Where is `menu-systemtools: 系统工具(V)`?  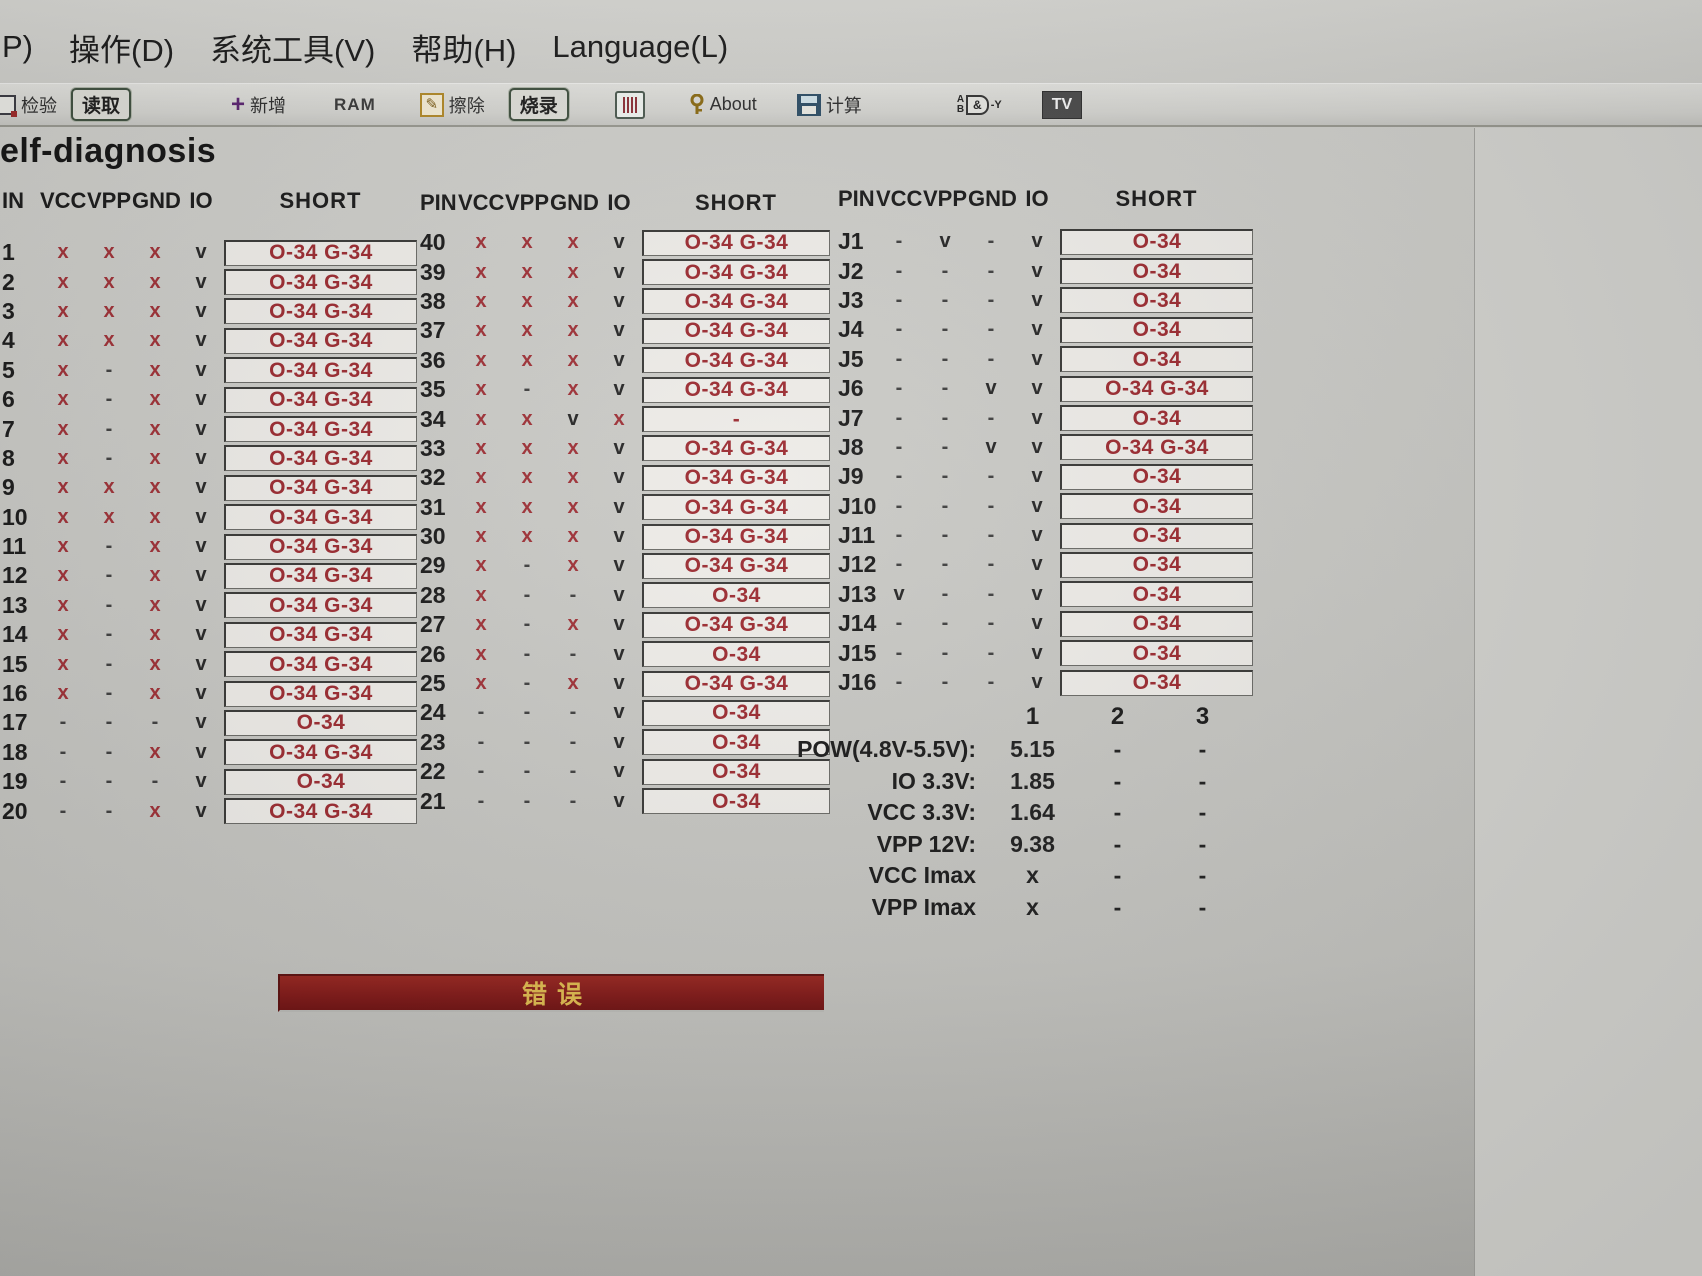 menu-systemtools: 系统工具(V) is located at coordinates (293, 50).